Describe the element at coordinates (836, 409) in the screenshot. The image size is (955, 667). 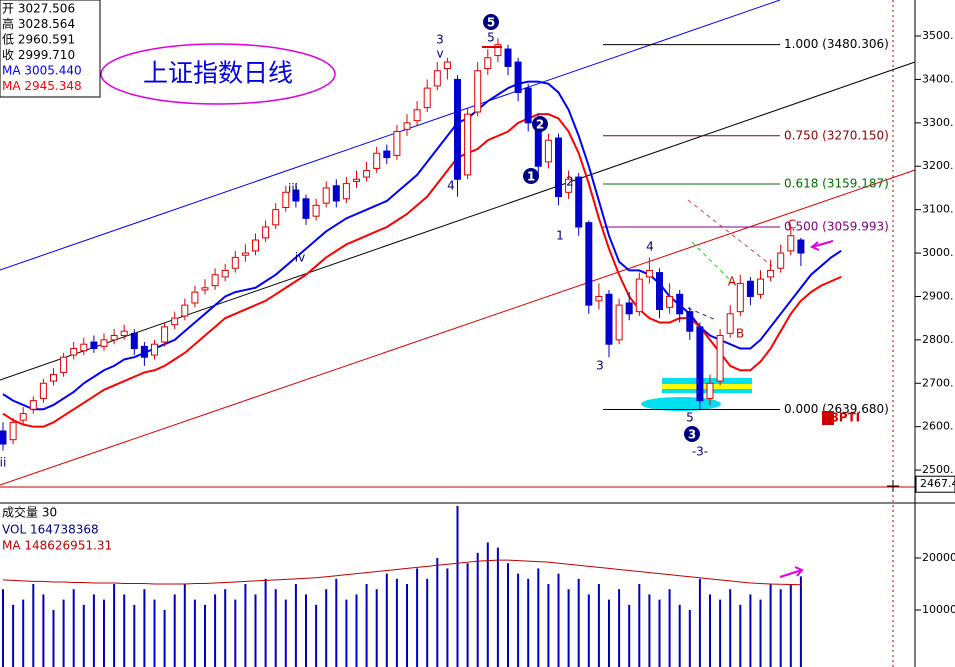
I see `fib-label: 0.000 (2639.680)` at that location.